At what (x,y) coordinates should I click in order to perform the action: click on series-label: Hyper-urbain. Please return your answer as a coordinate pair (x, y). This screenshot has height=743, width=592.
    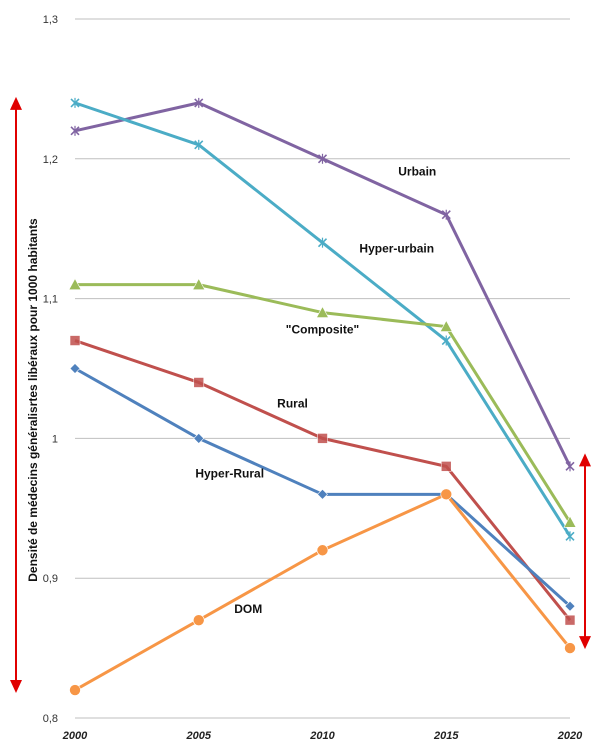
    Looking at the image, I should click on (396, 248).